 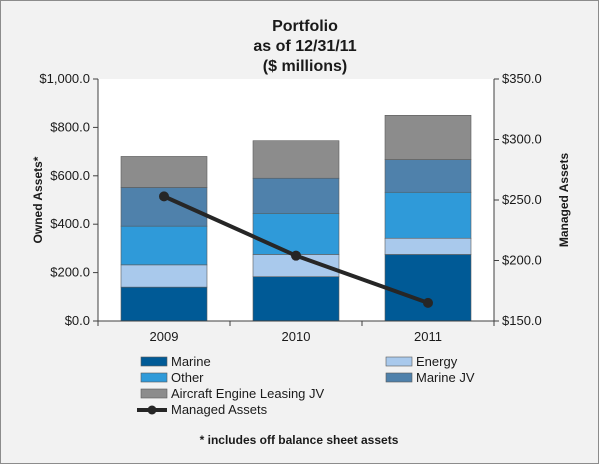 What do you see at coordinates (299, 440) in the screenshot?
I see `chart-footnote: * includes off balance sheet assets` at bounding box center [299, 440].